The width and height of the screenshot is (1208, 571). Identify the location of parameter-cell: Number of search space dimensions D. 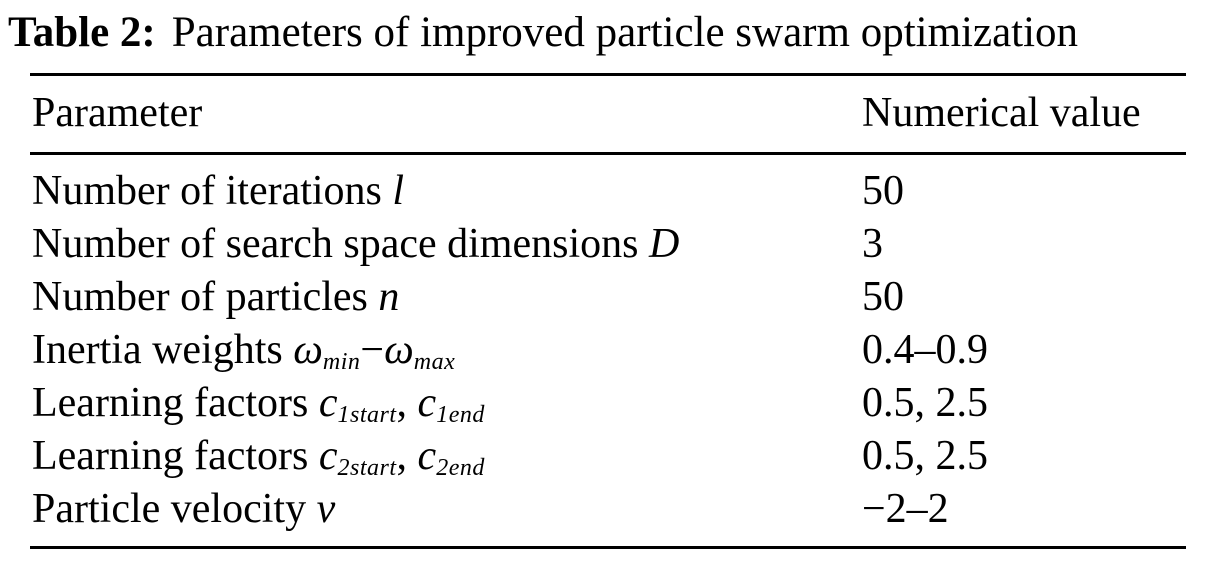
(445, 244).